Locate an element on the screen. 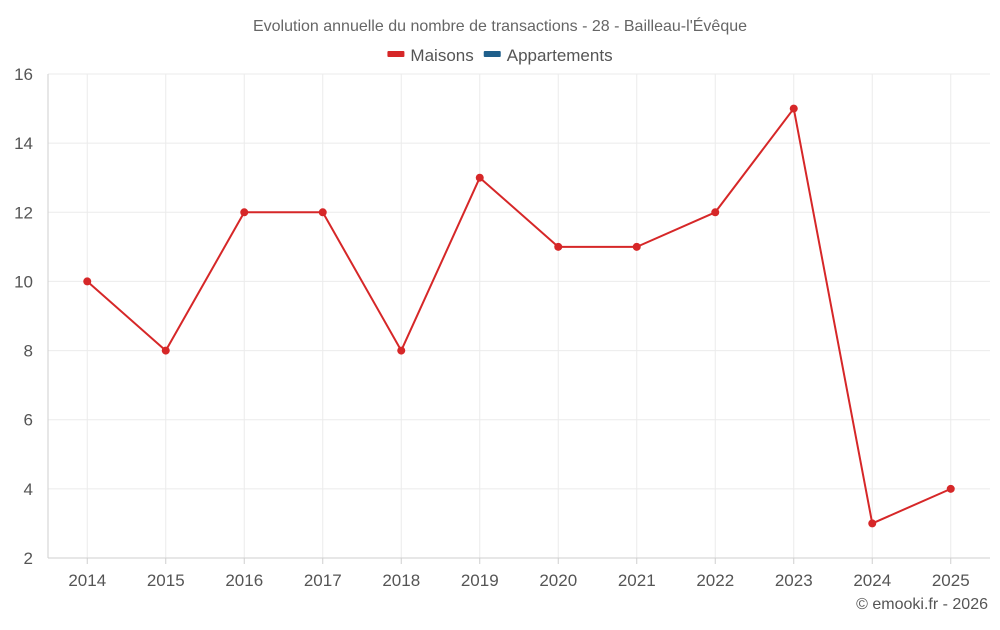 The width and height of the screenshot is (1000, 630). x-tick-label: 2015 is located at coordinates (166, 580).